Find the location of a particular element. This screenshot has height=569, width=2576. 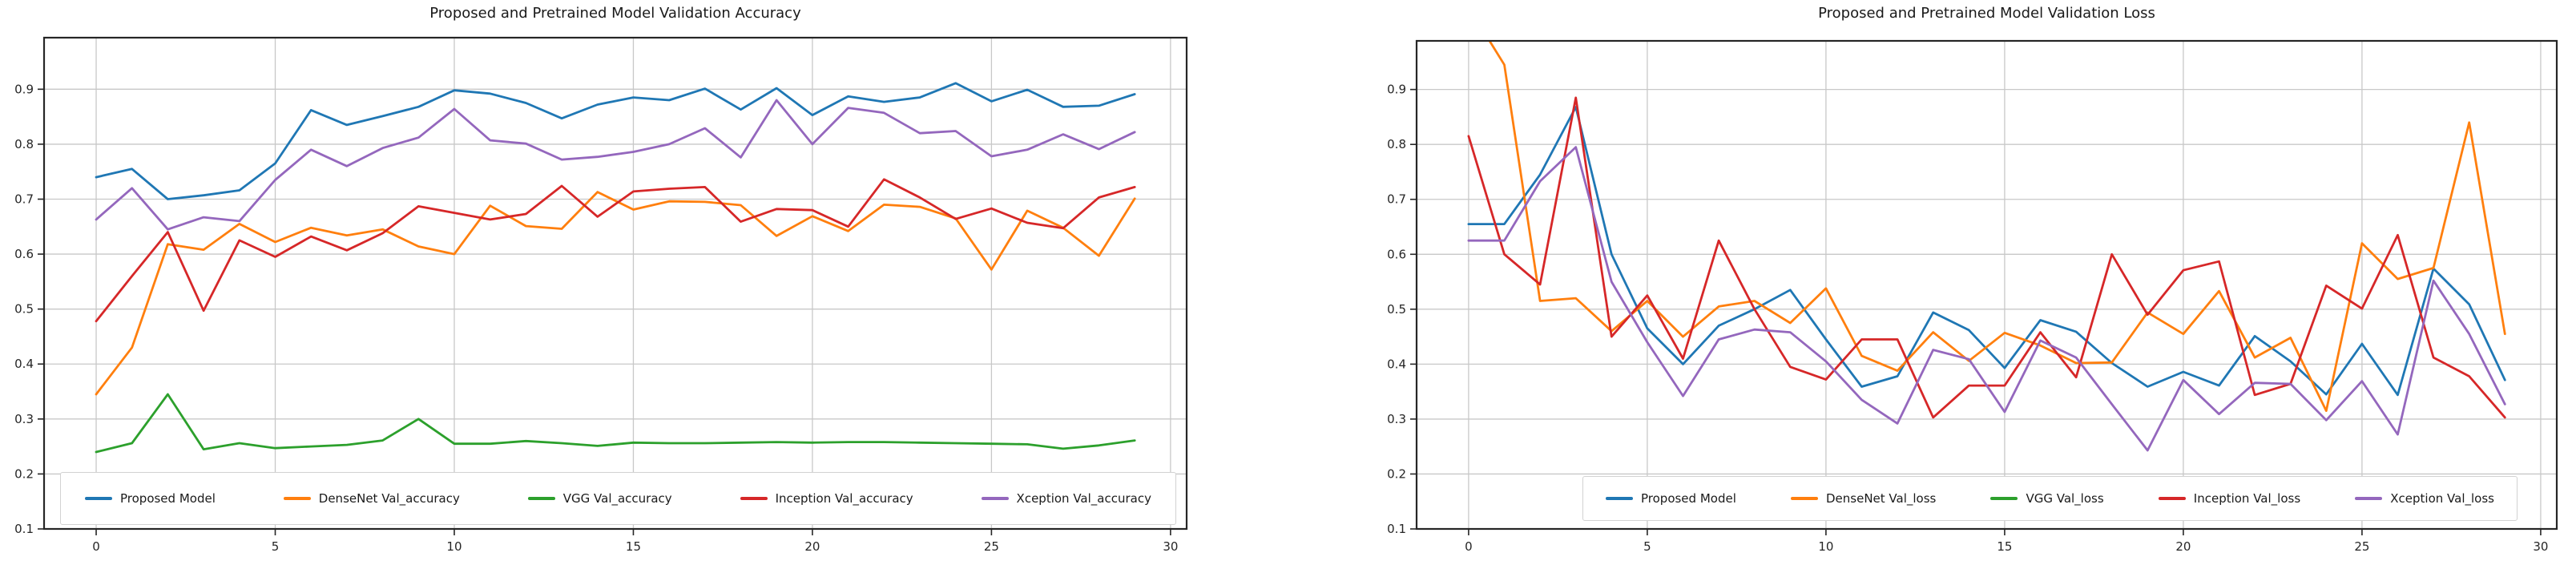

legend-label: VGG Val_accuracy is located at coordinates (617, 499).